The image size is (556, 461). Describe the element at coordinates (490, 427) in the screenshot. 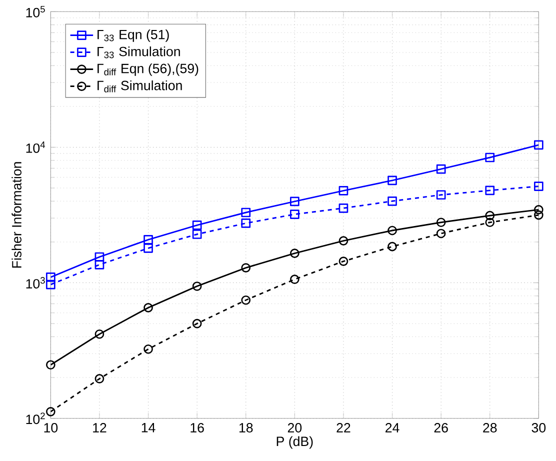

I see `x-tick-label: 28` at that location.